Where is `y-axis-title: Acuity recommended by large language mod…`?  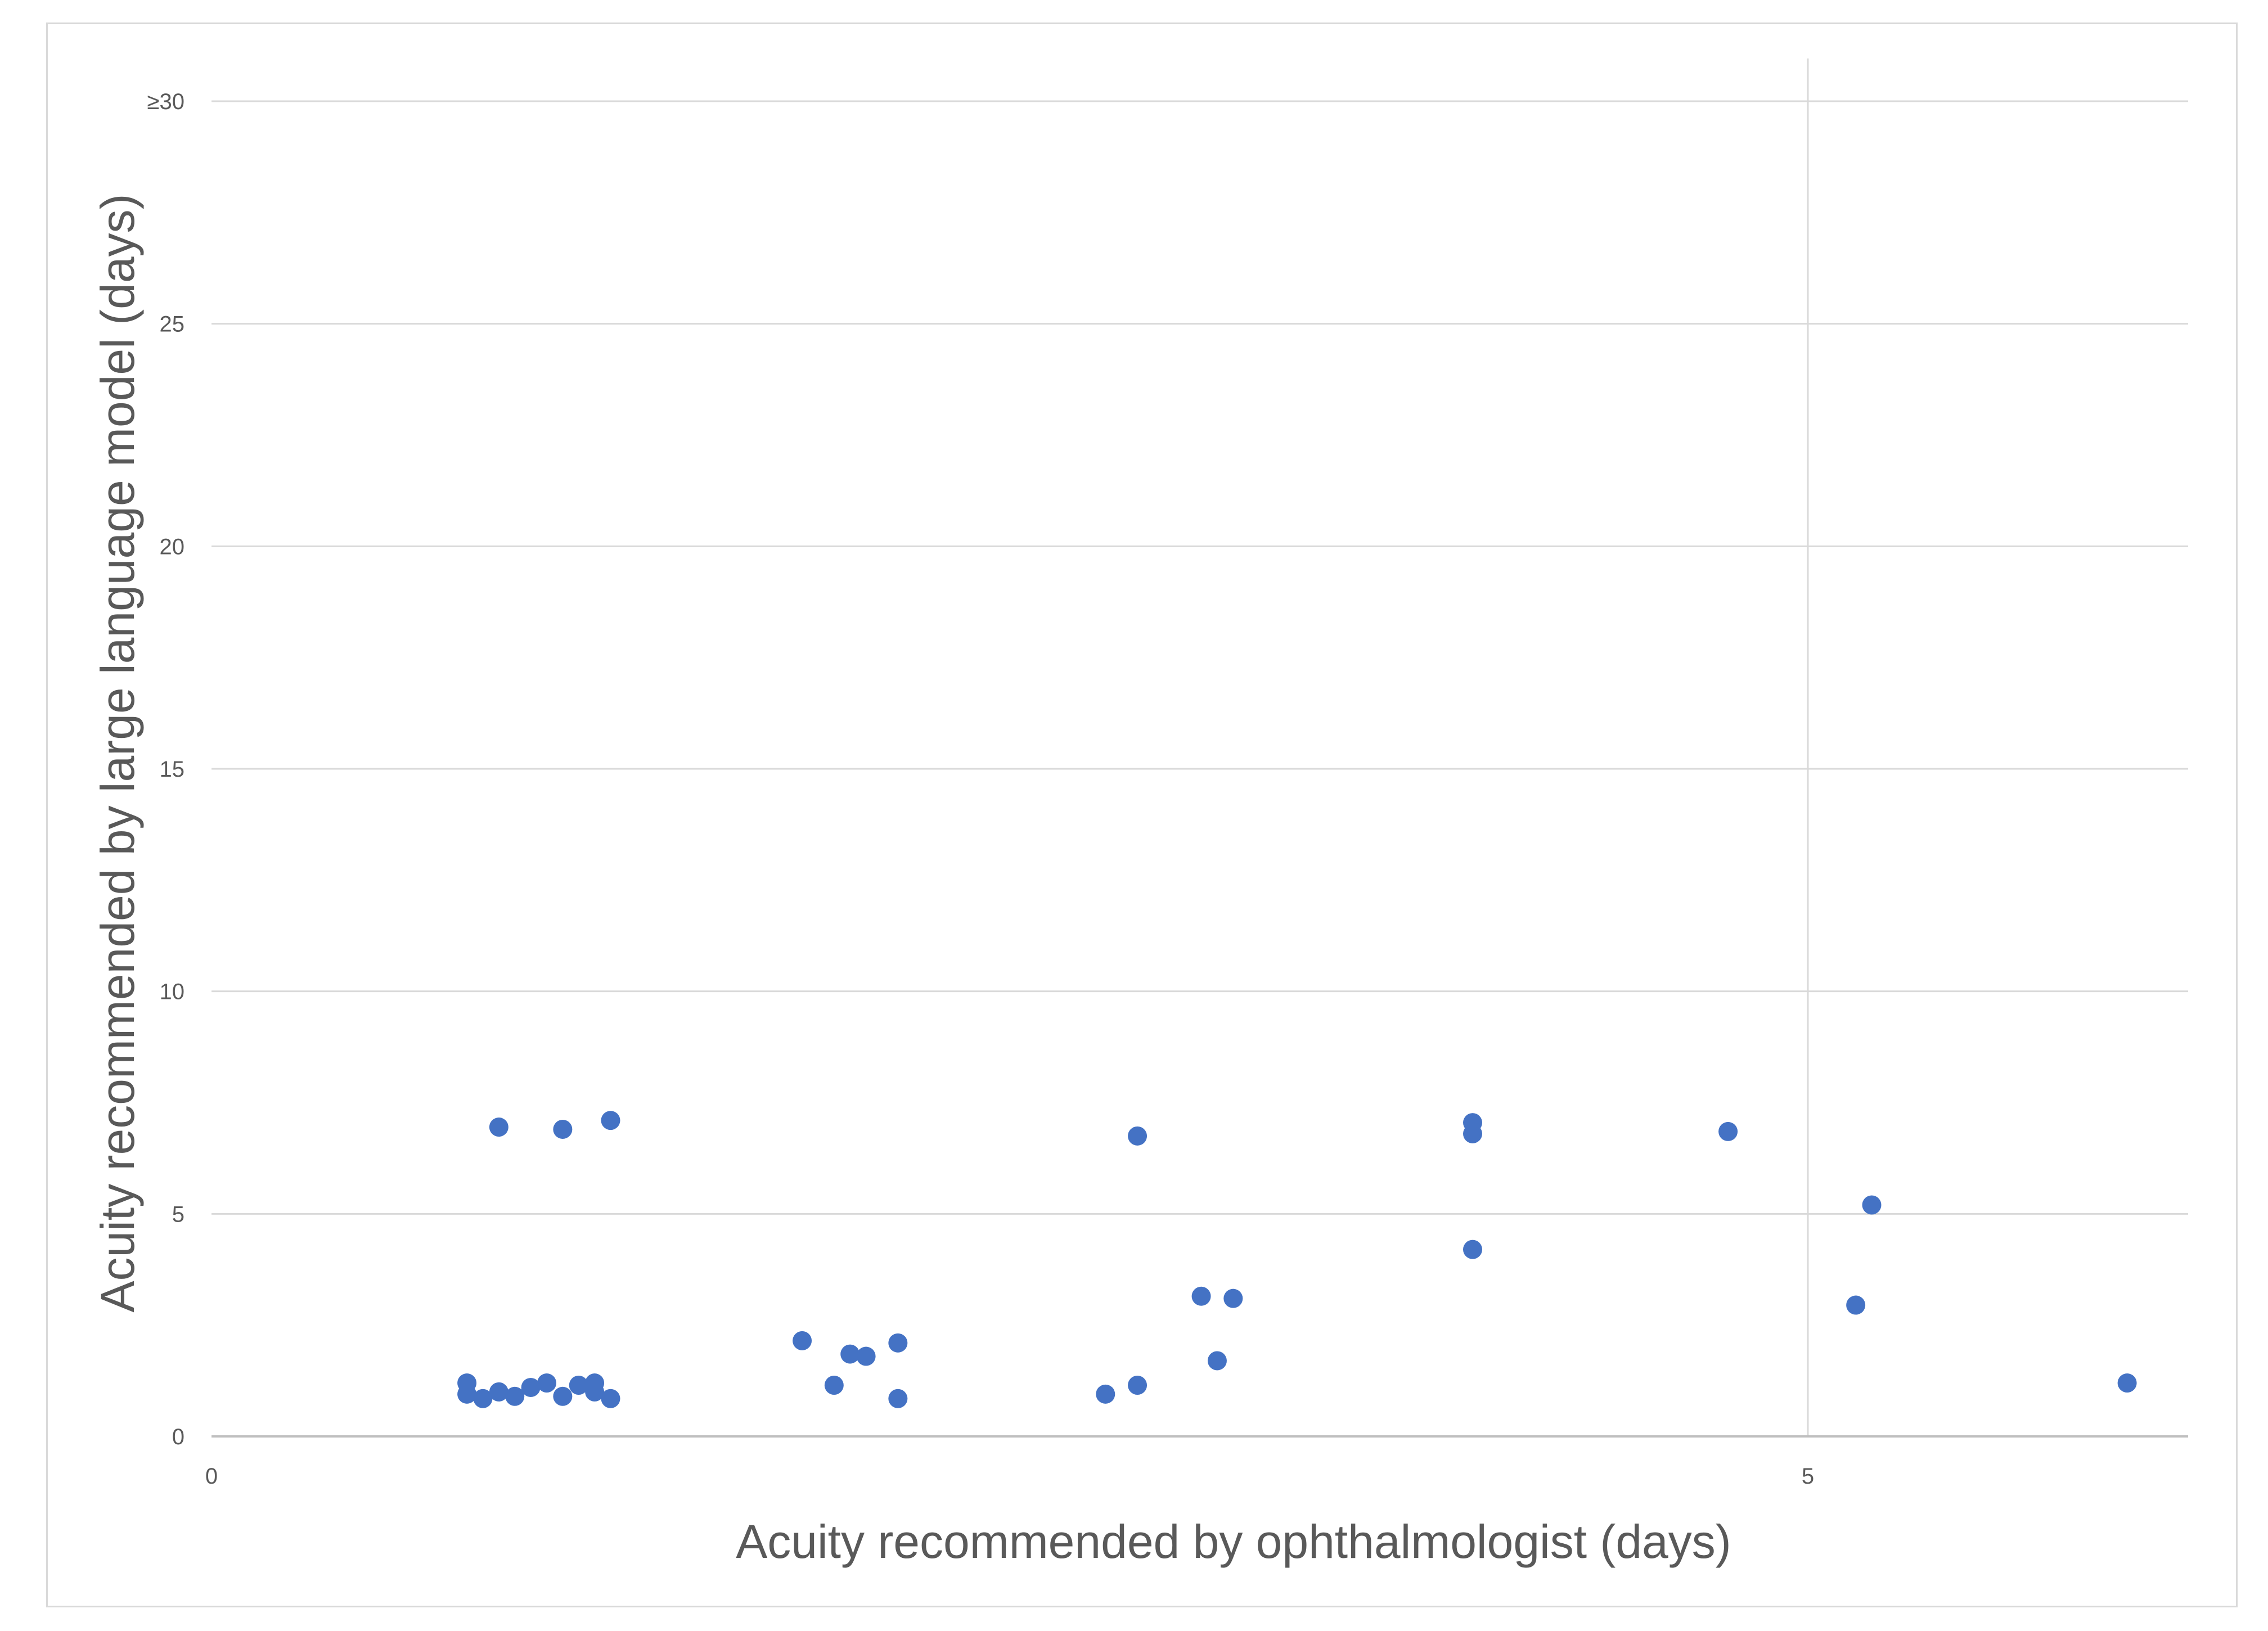
y-axis-title: Acuity recommended by large language mod… is located at coordinates (117, 752).